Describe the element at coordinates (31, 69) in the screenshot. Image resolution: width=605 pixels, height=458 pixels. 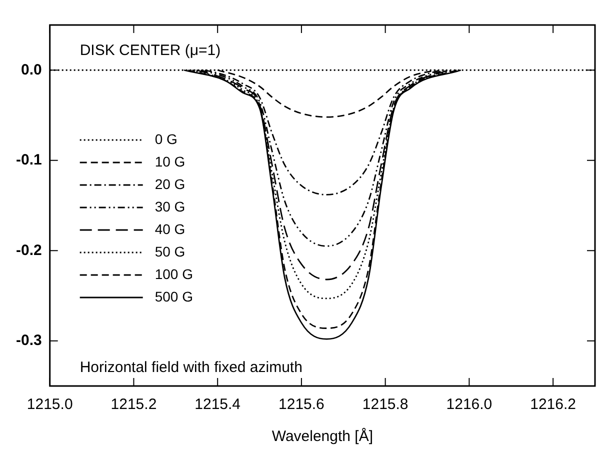
I see `y-tick-label: 0.0` at that location.